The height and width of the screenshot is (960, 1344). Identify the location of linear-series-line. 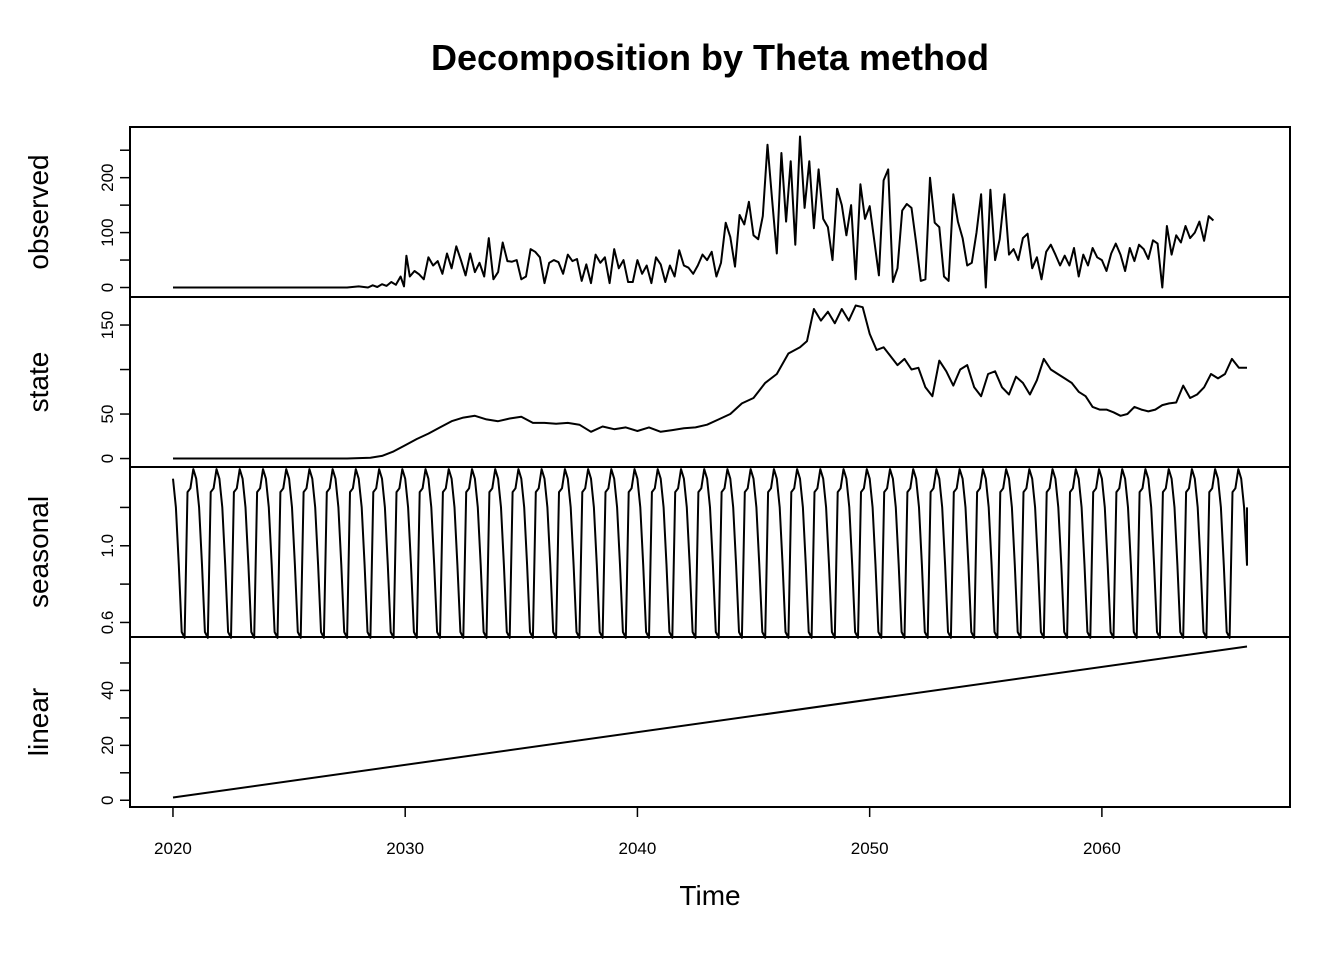
(710, 722).